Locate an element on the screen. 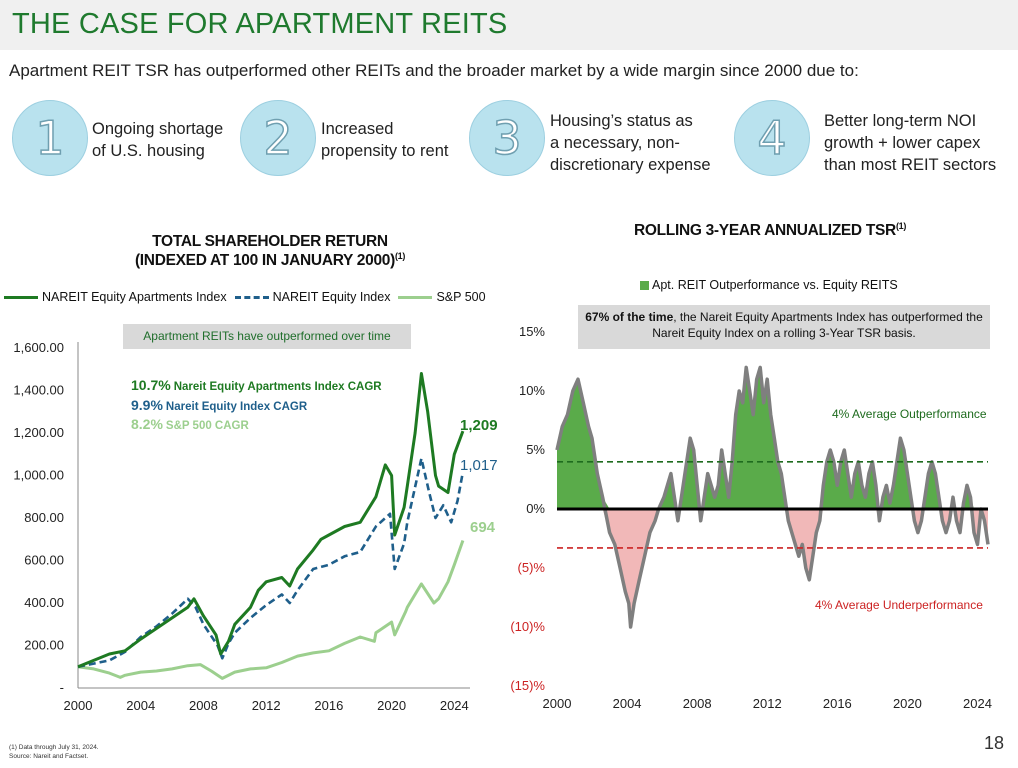 The height and width of the screenshot is (768, 1018). reason-2: 2 Increased propensity to rent is located at coordinates (355, 140).